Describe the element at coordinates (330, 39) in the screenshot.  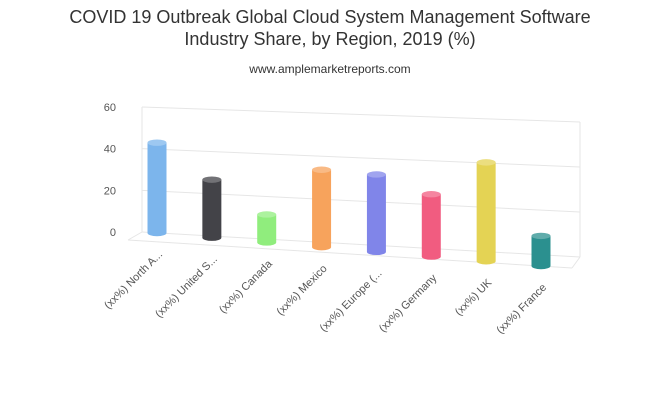
I see `chart-title-line2: Industry Share, by Region, 2019 (%)` at that location.